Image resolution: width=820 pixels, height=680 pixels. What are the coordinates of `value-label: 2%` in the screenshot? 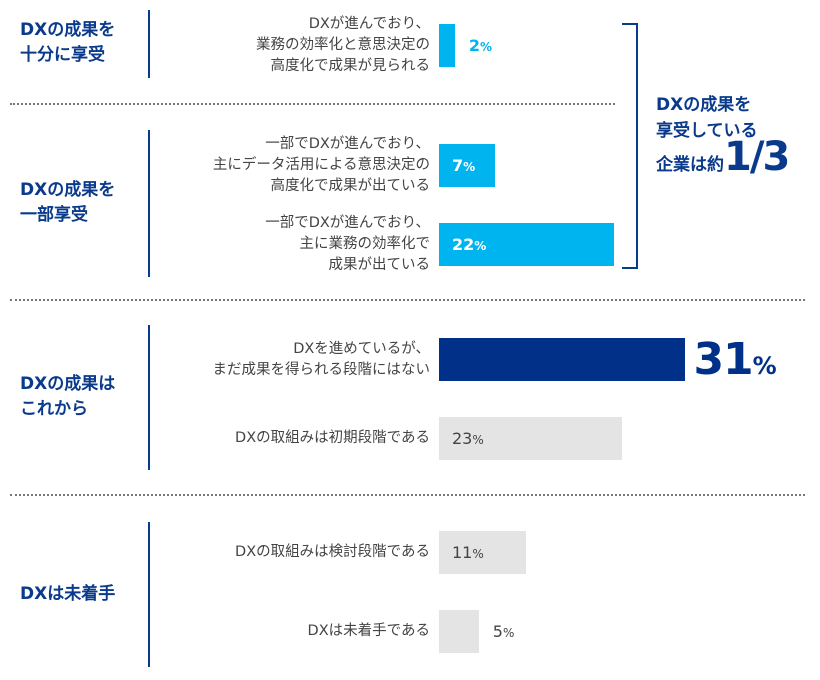 It's located at (480, 46).